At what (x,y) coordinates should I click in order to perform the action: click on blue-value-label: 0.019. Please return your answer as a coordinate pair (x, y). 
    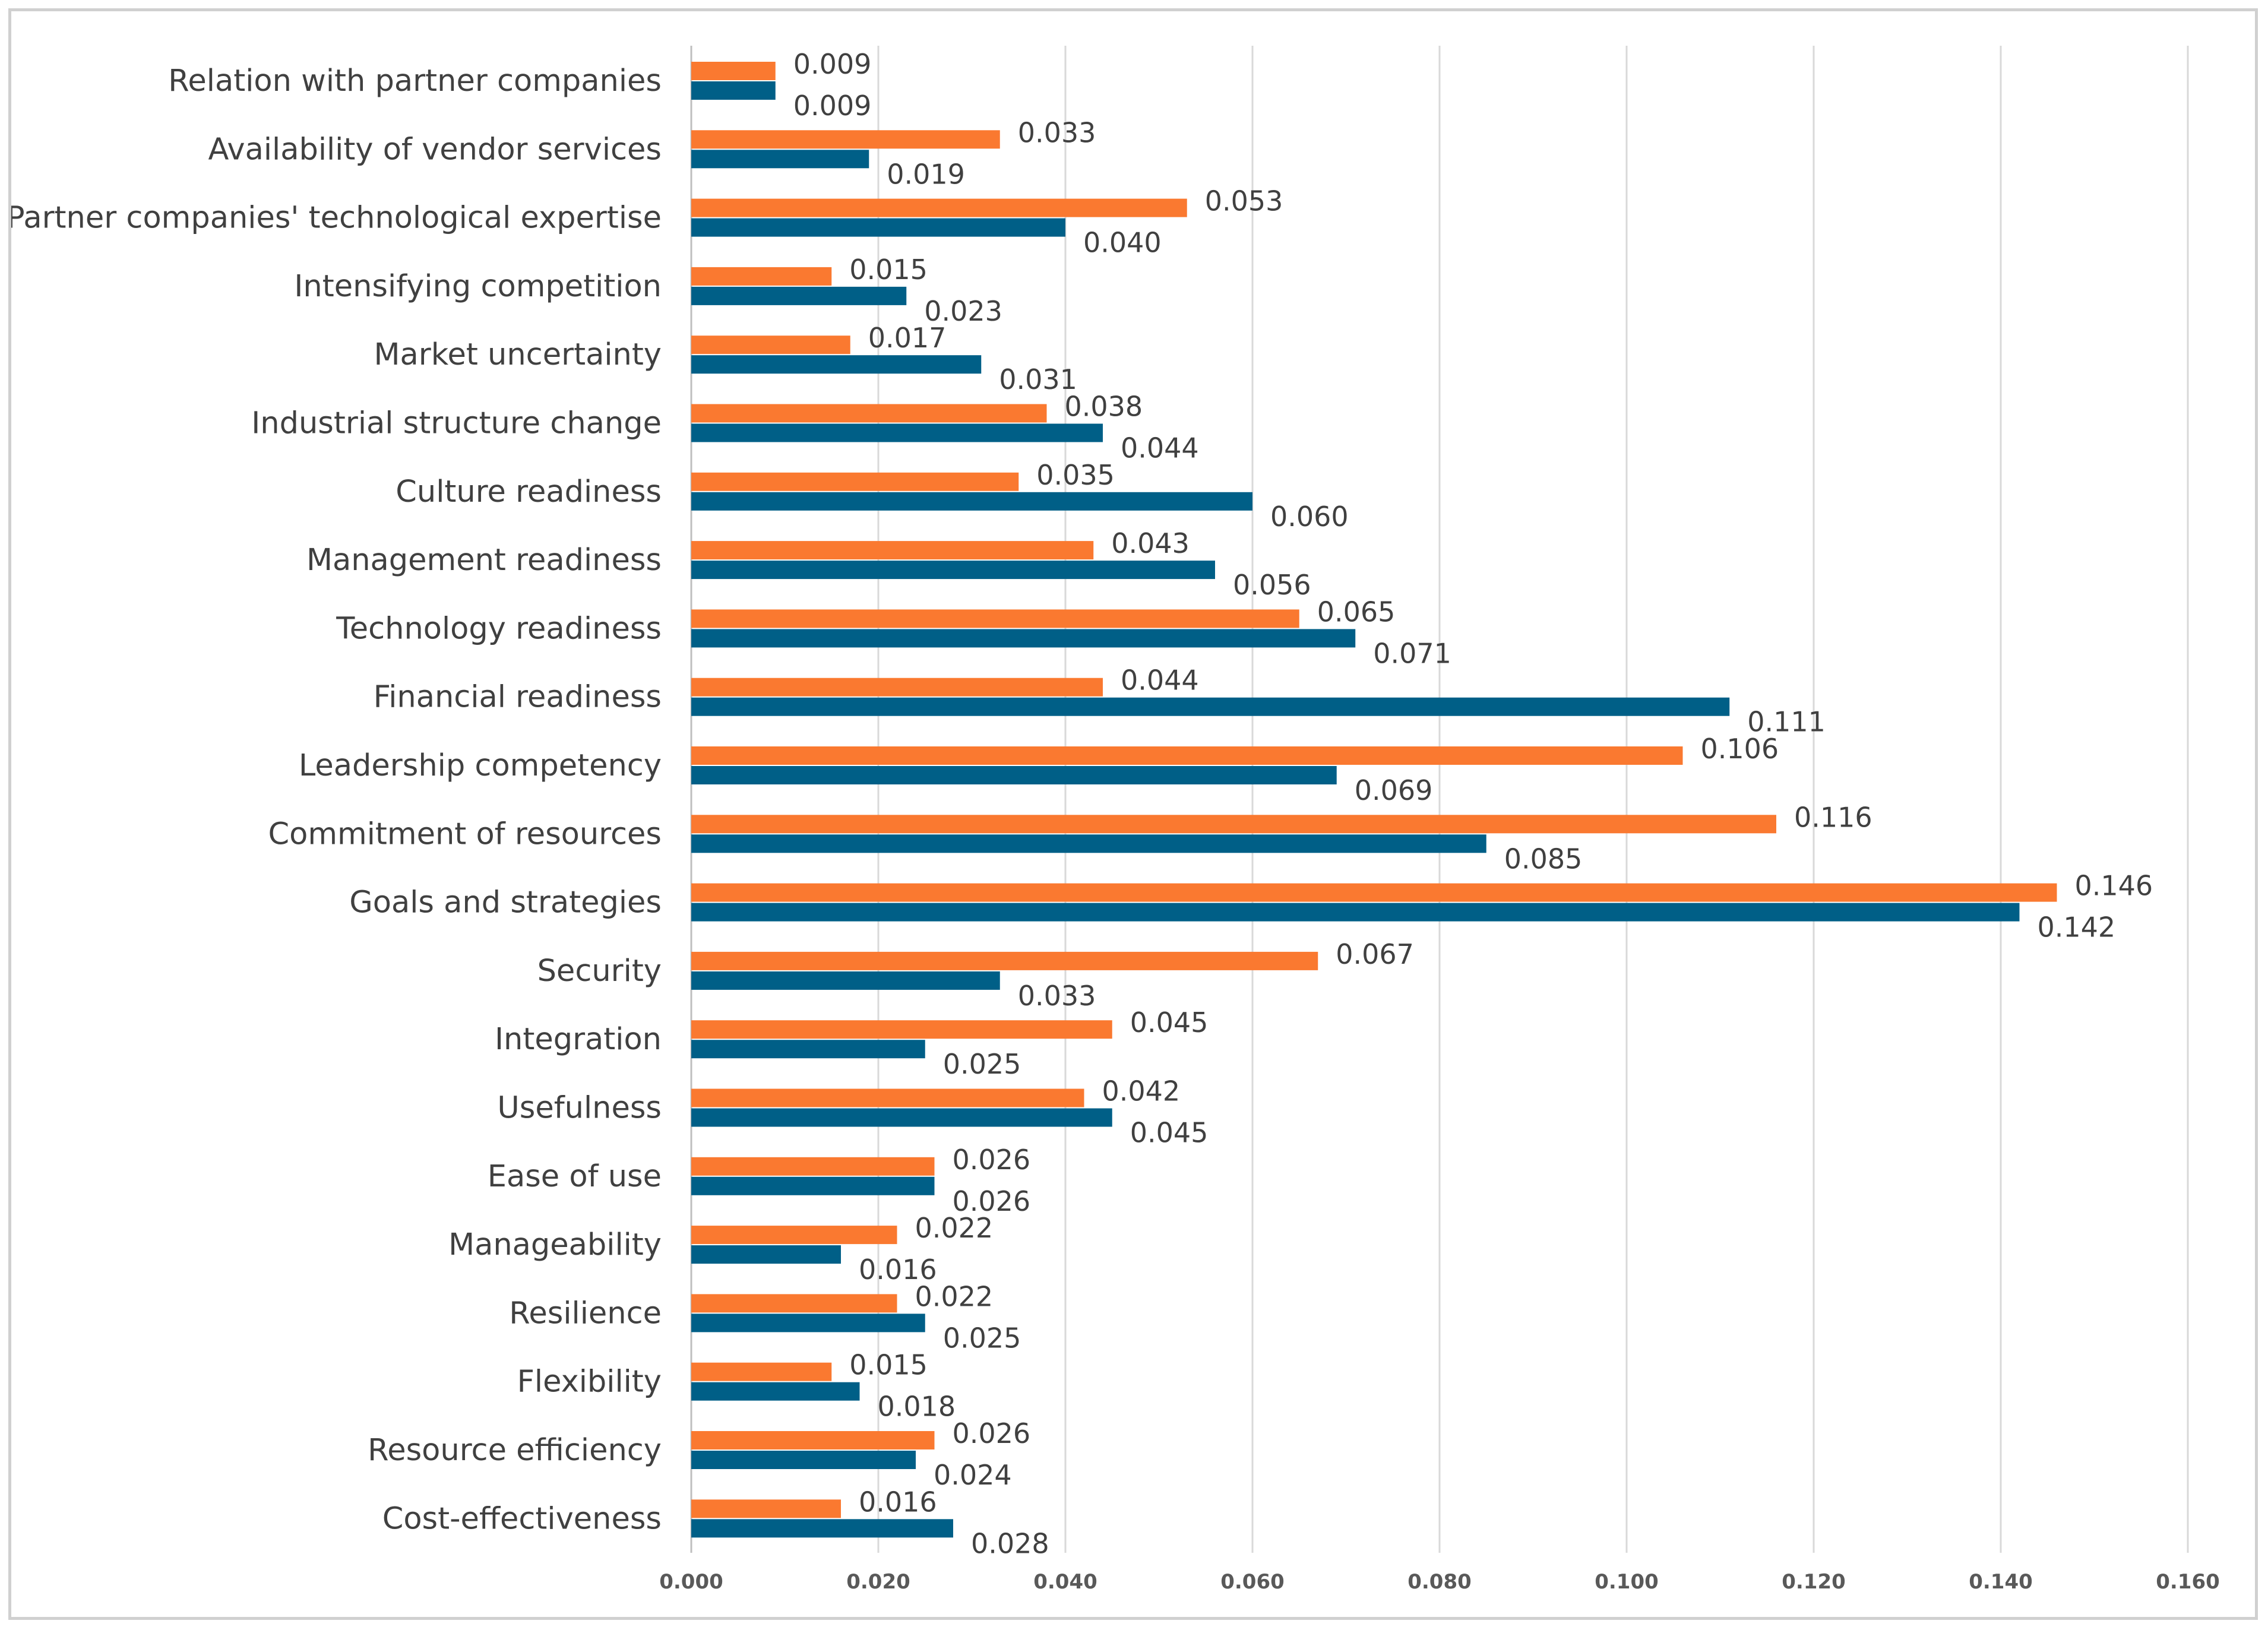
    Looking at the image, I should click on (926, 174).